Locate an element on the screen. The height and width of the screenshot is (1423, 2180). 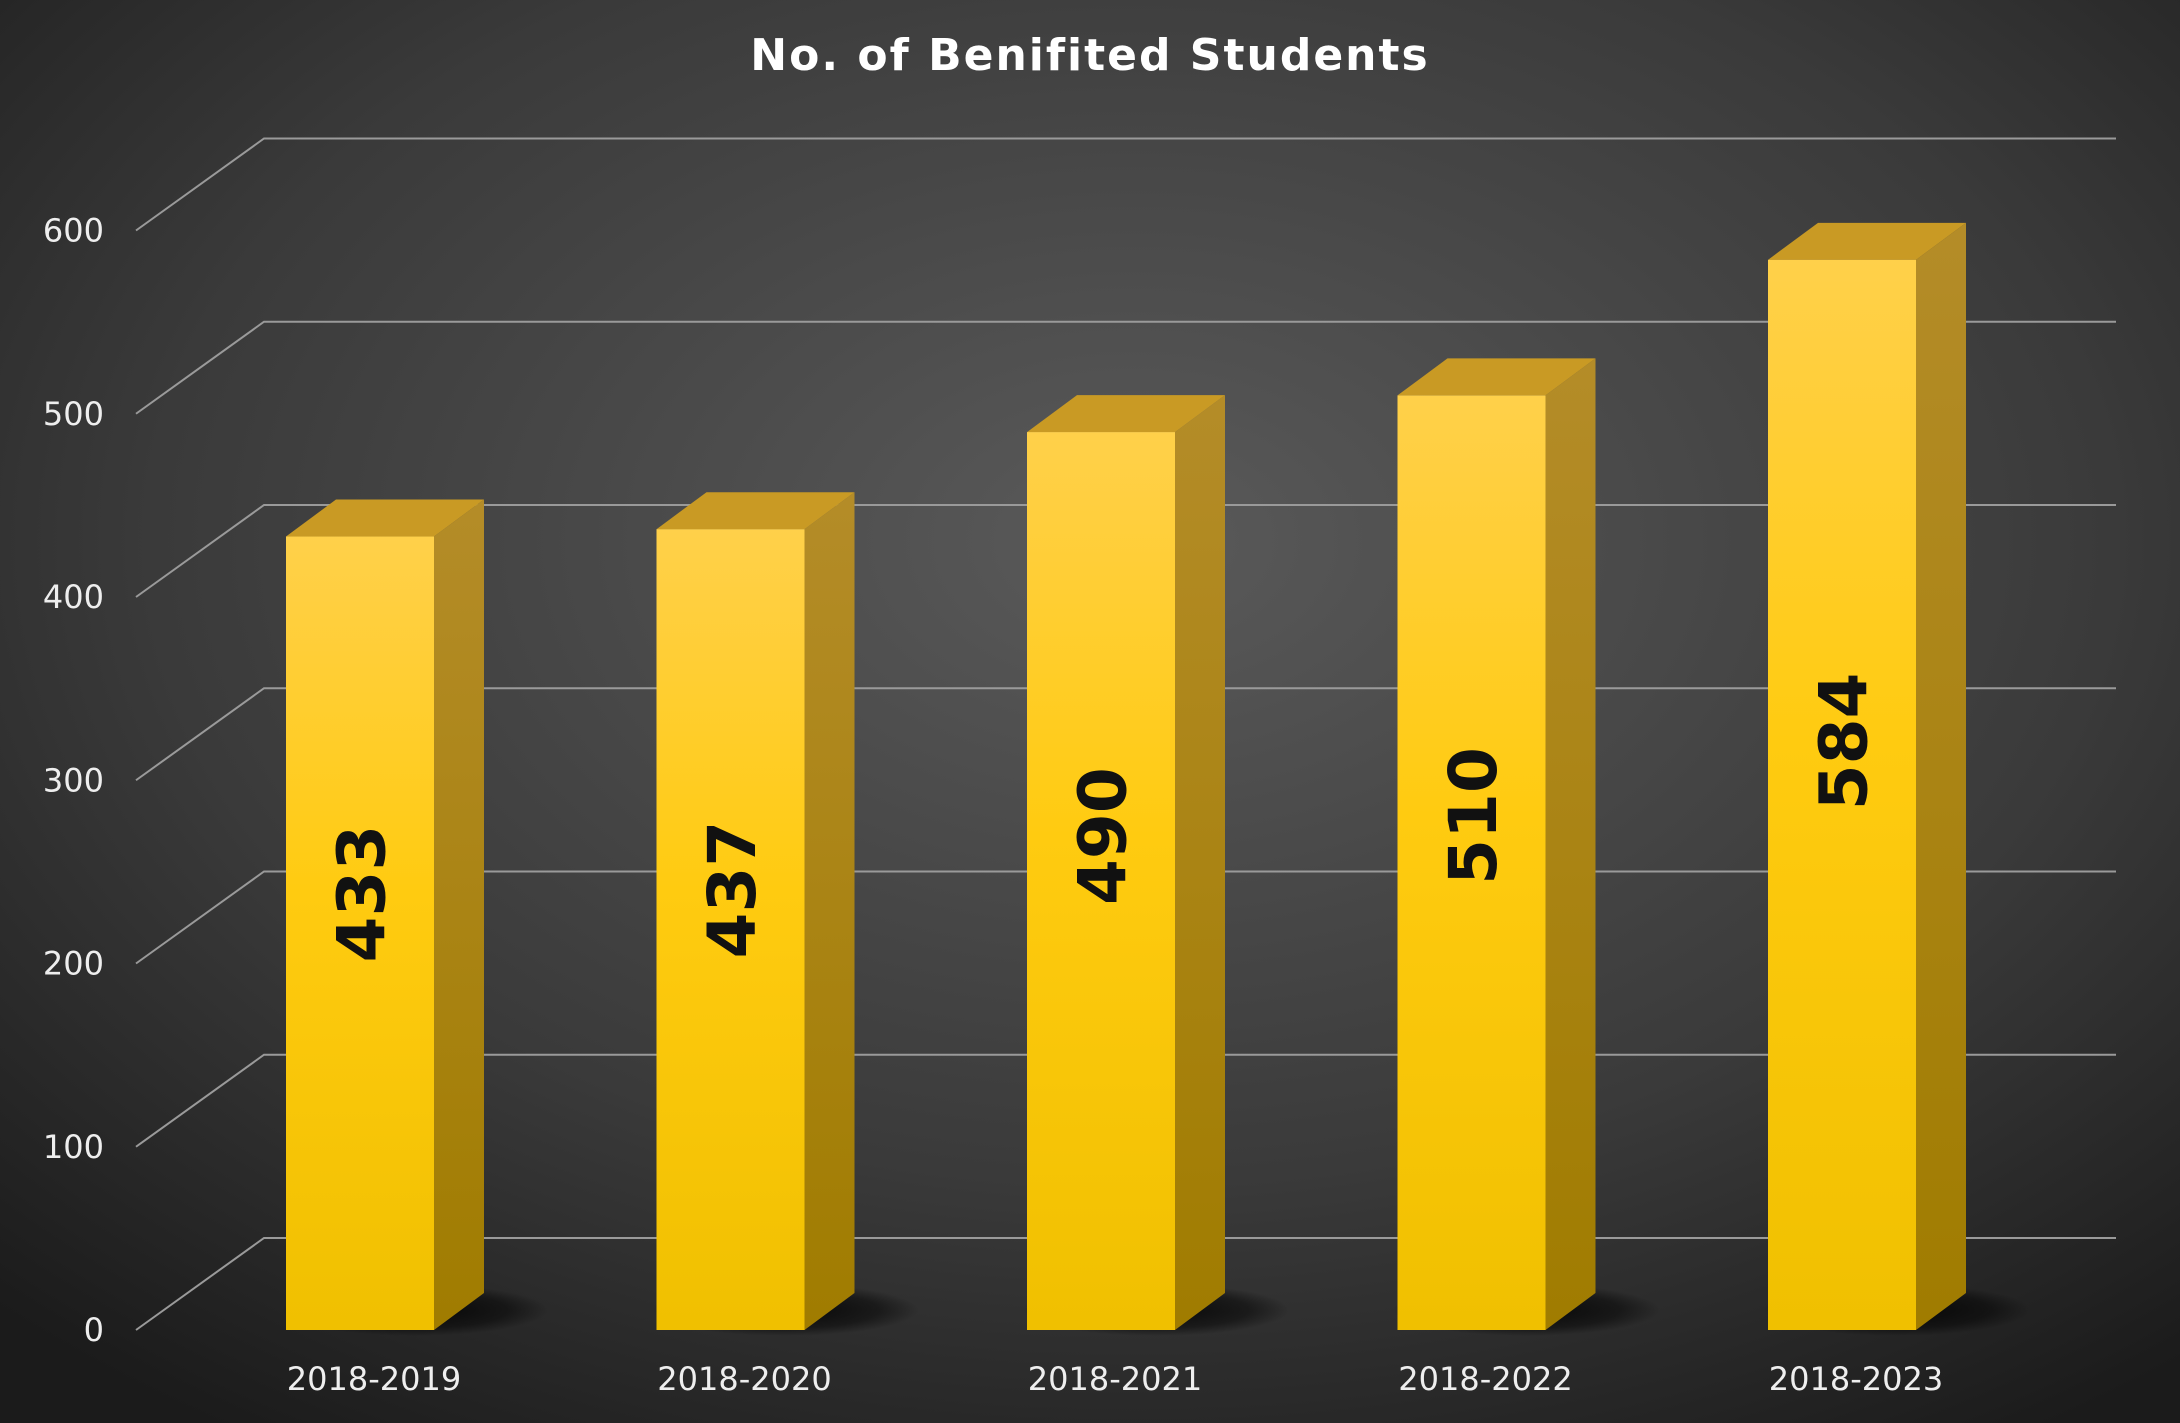
x-category-label: 2018-2020 is located at coordinates (744, 1379).